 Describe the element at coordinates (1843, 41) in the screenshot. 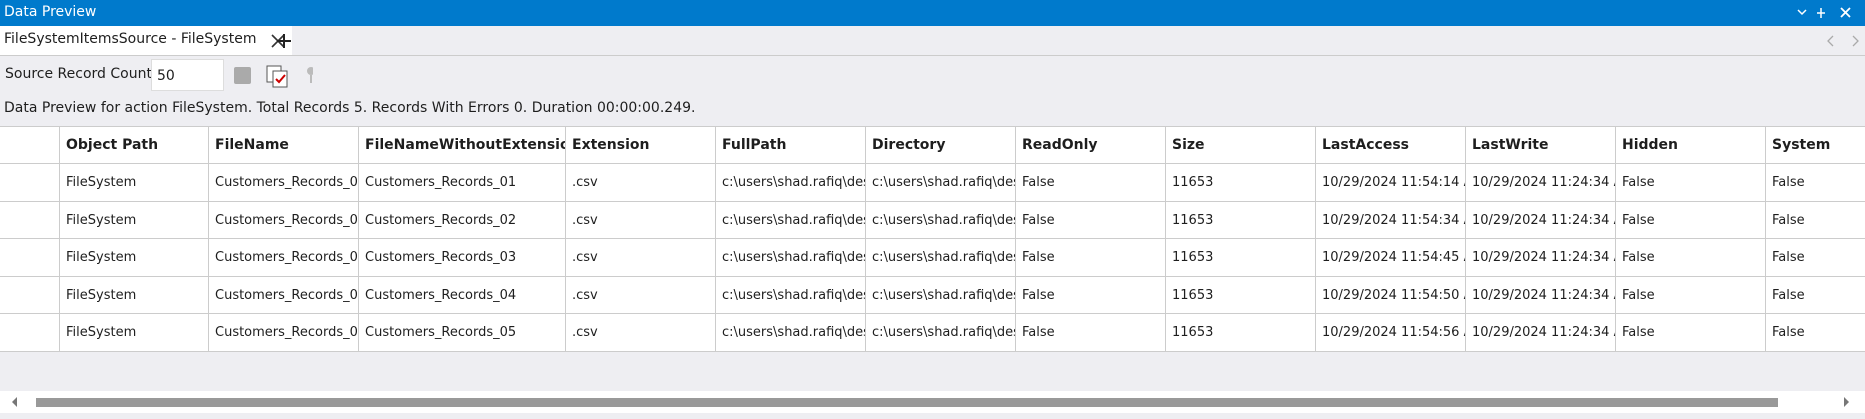

I see `tab-scroll` at that location.